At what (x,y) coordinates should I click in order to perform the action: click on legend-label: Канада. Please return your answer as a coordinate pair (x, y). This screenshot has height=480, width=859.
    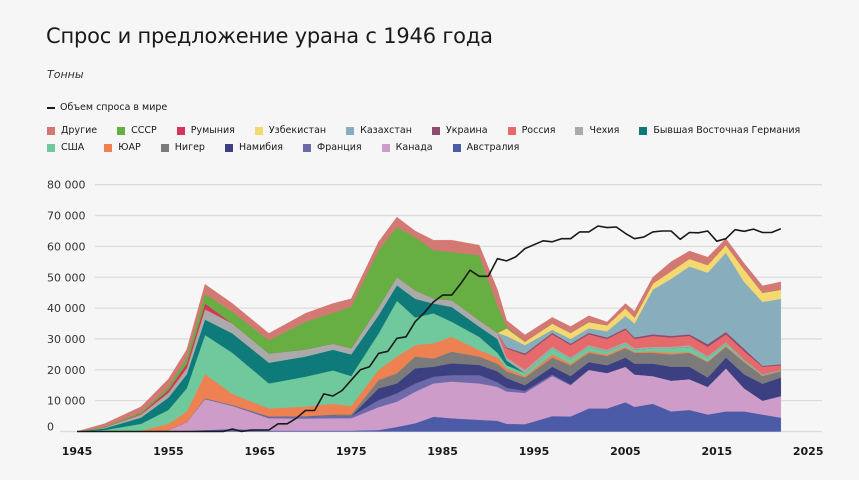
    Looking at the image, I should click on (414, 147).